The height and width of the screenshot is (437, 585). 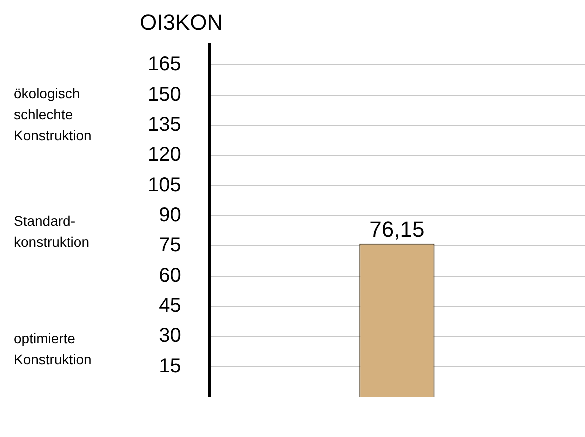 What do you see at coordinates (53, 114) in the screenshot?
I see `text: ökologisch schlechte Konstruktion` at bounding box center [53, 114].